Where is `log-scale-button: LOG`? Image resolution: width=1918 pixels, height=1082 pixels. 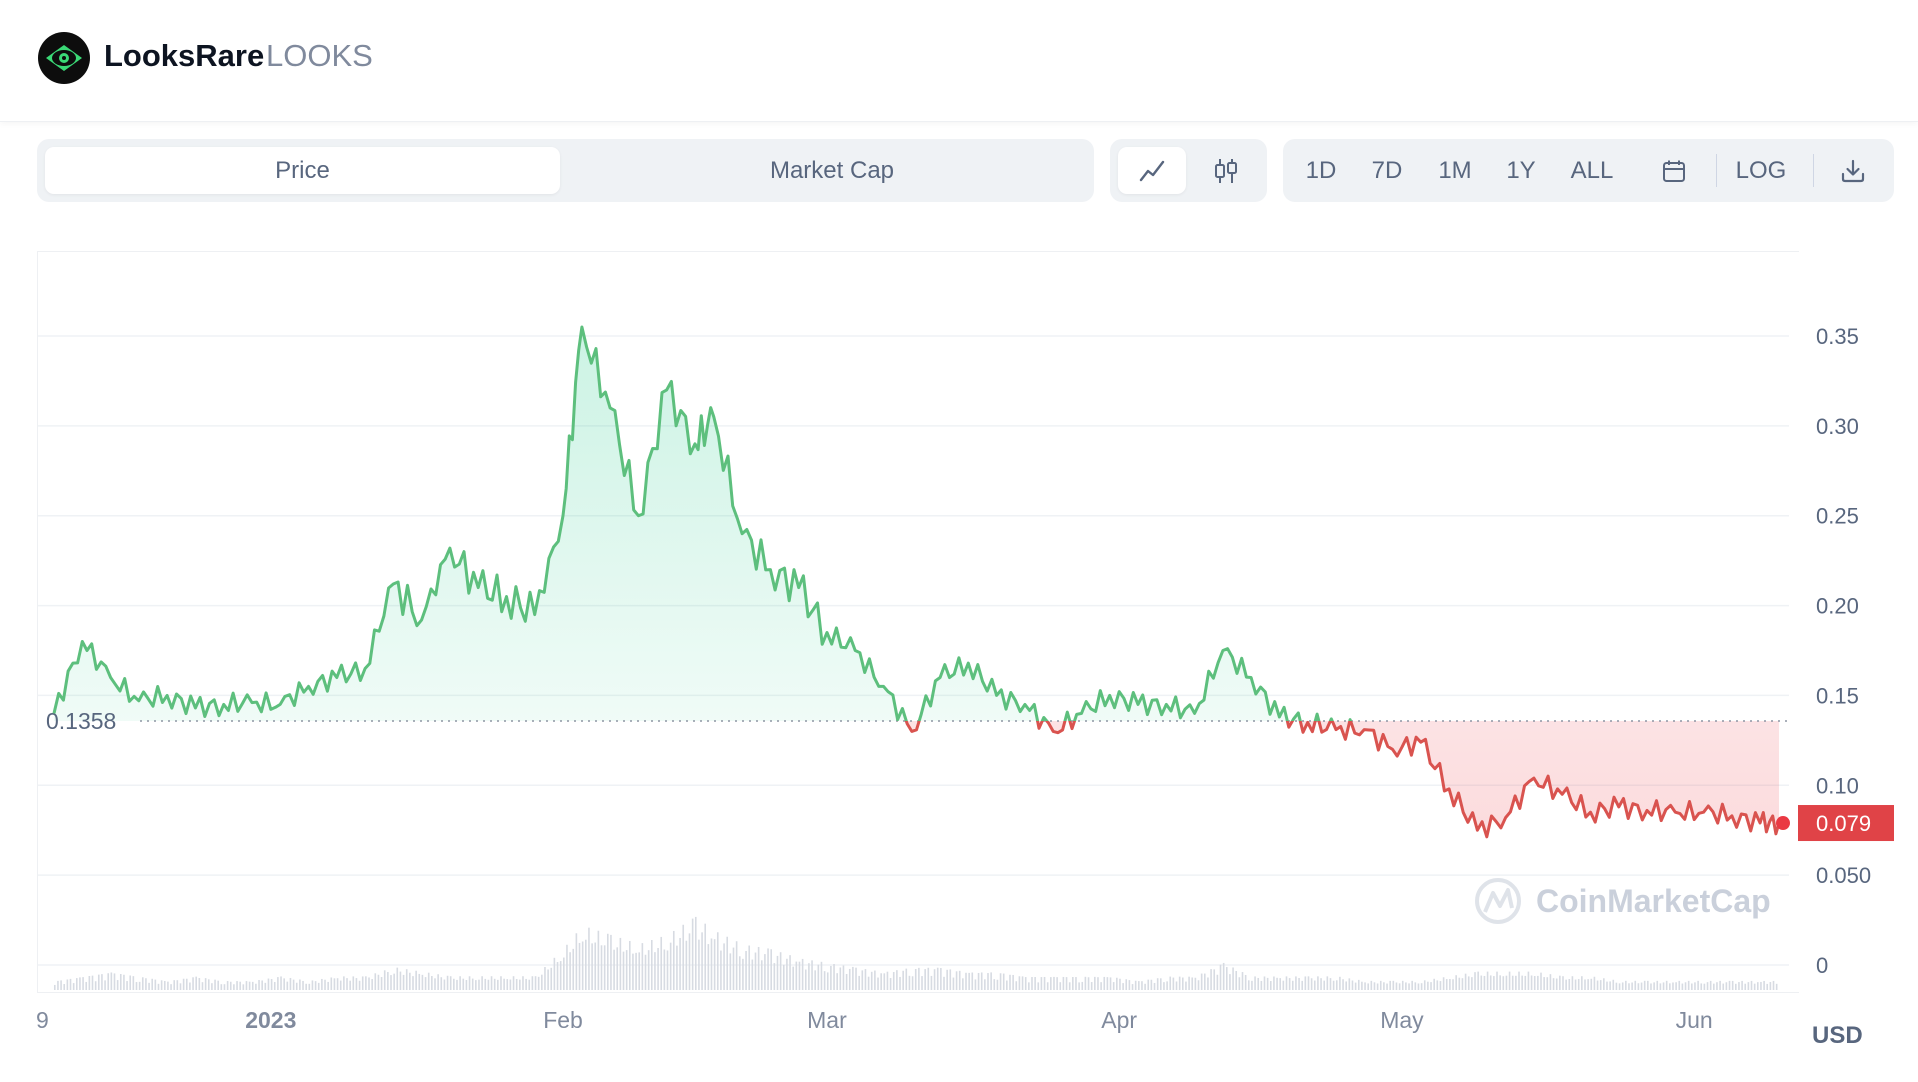 log-scale-button: LOG is located at coordinates (1761, 170).